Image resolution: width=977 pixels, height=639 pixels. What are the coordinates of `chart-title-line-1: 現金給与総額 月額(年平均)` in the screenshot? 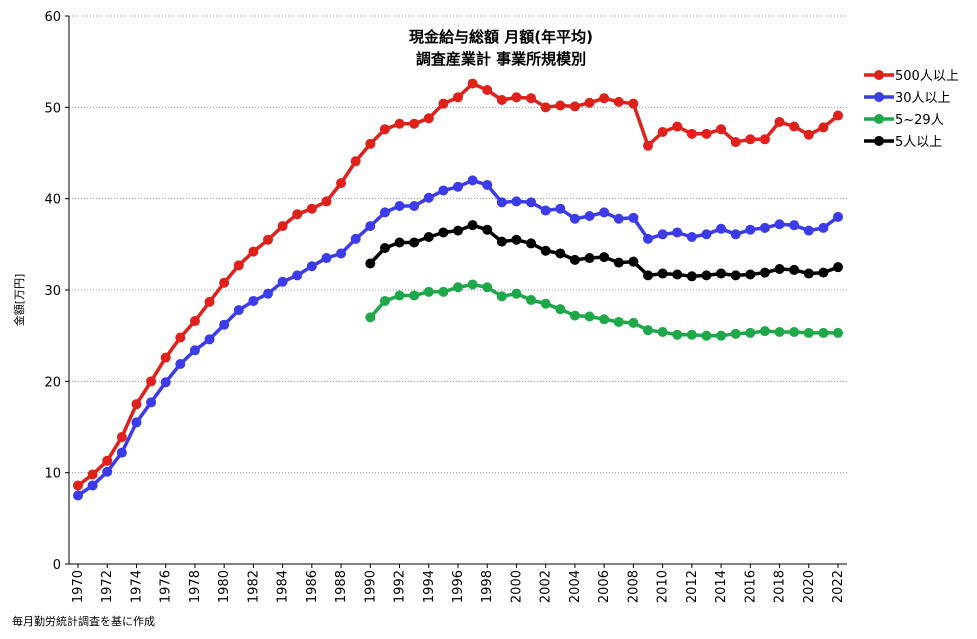 It's located at (501, 37).